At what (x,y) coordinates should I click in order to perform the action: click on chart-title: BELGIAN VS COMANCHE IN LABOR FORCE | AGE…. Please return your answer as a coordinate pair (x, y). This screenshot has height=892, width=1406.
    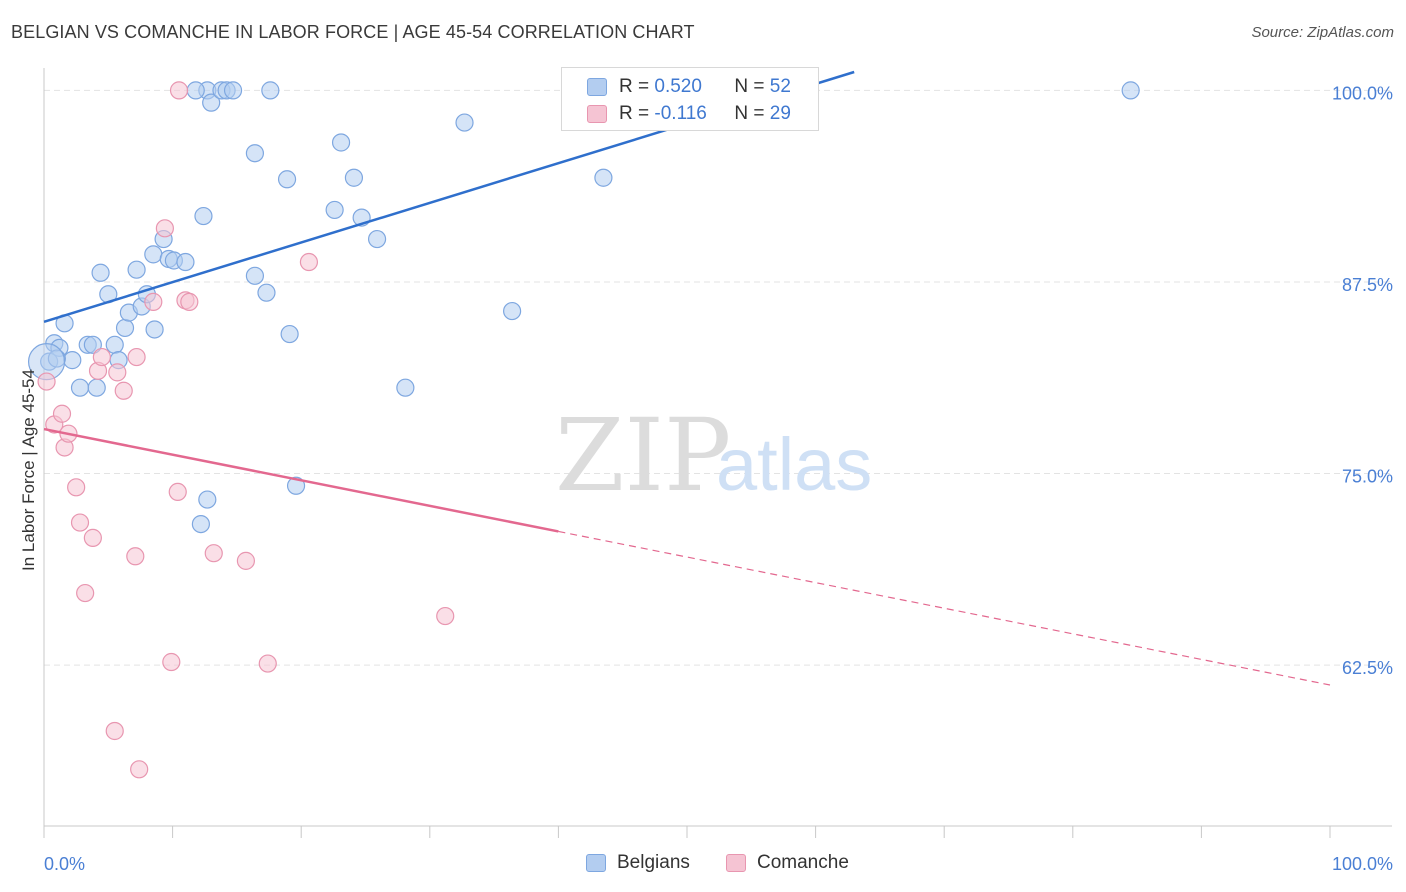
    Looking at the image, I should click on (353, 32).